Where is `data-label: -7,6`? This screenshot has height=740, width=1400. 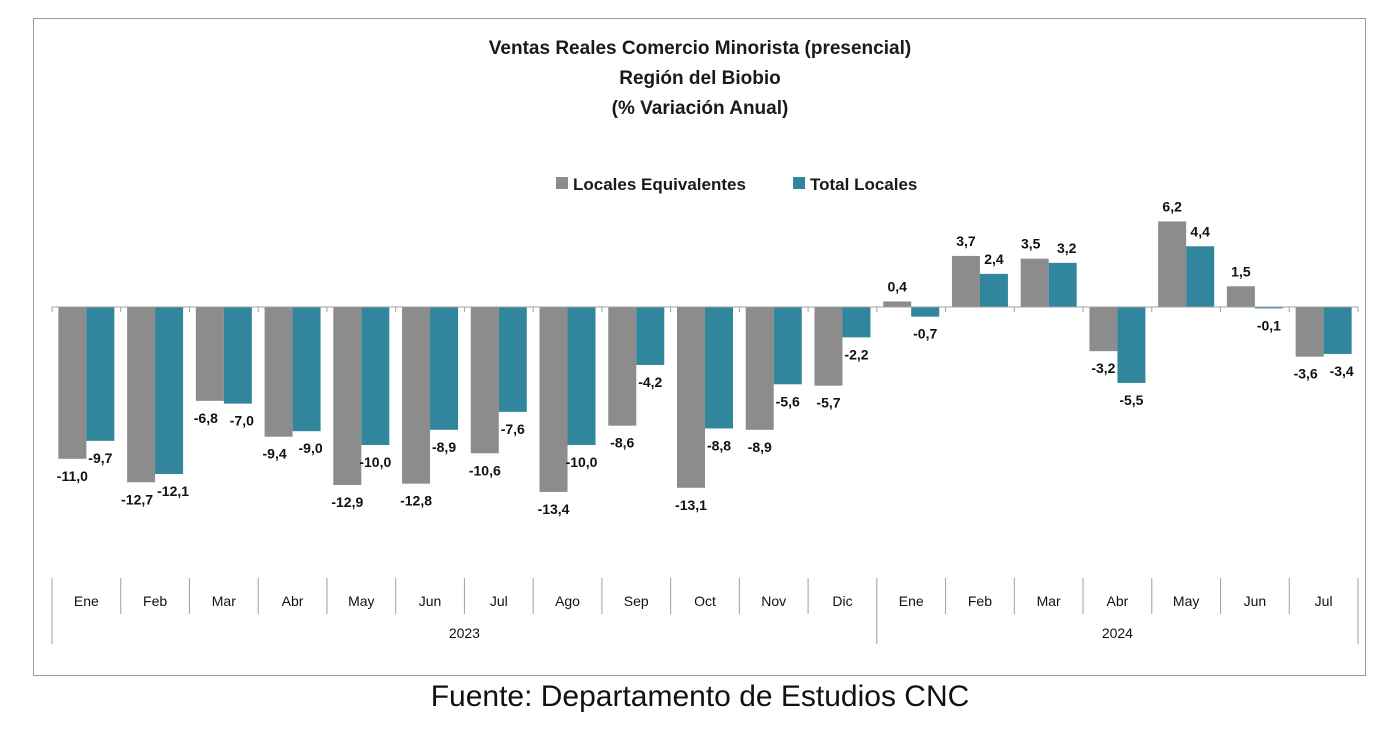 data-label: -7,6 is located at coordinates (513, 429).